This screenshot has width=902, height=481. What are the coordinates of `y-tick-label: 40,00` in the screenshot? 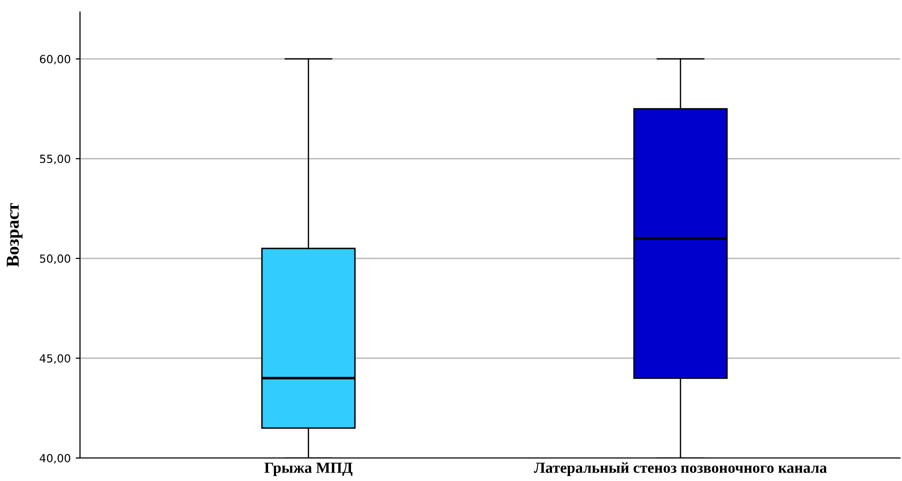 It's located at (55, 459).